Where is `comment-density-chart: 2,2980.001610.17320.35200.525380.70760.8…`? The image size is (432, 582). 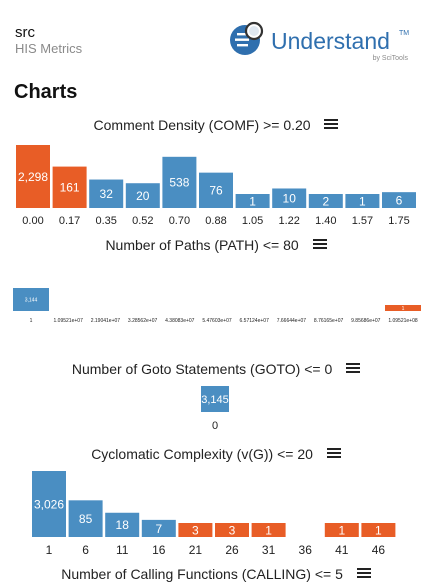
comment-density-chart: 2,2980.001610.17320.35200.525380.70760.8… is located at coordinates (216, 186).